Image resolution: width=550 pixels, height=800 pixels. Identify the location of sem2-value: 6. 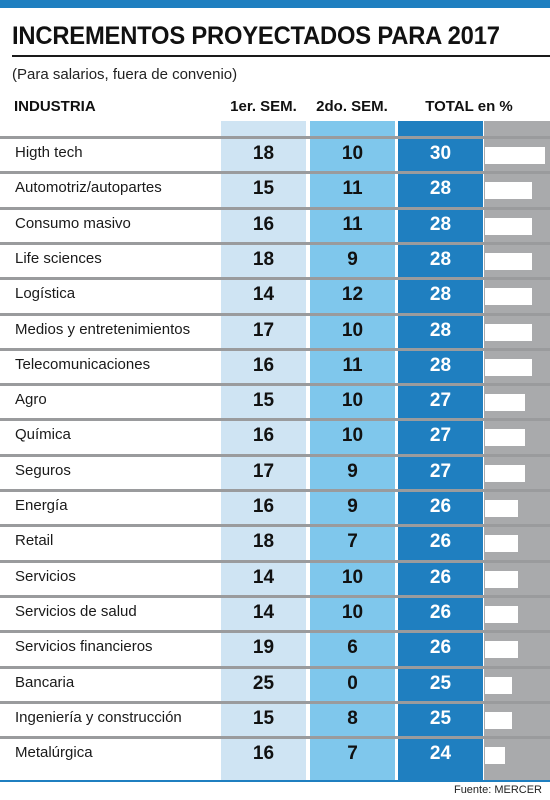
(352, 648).